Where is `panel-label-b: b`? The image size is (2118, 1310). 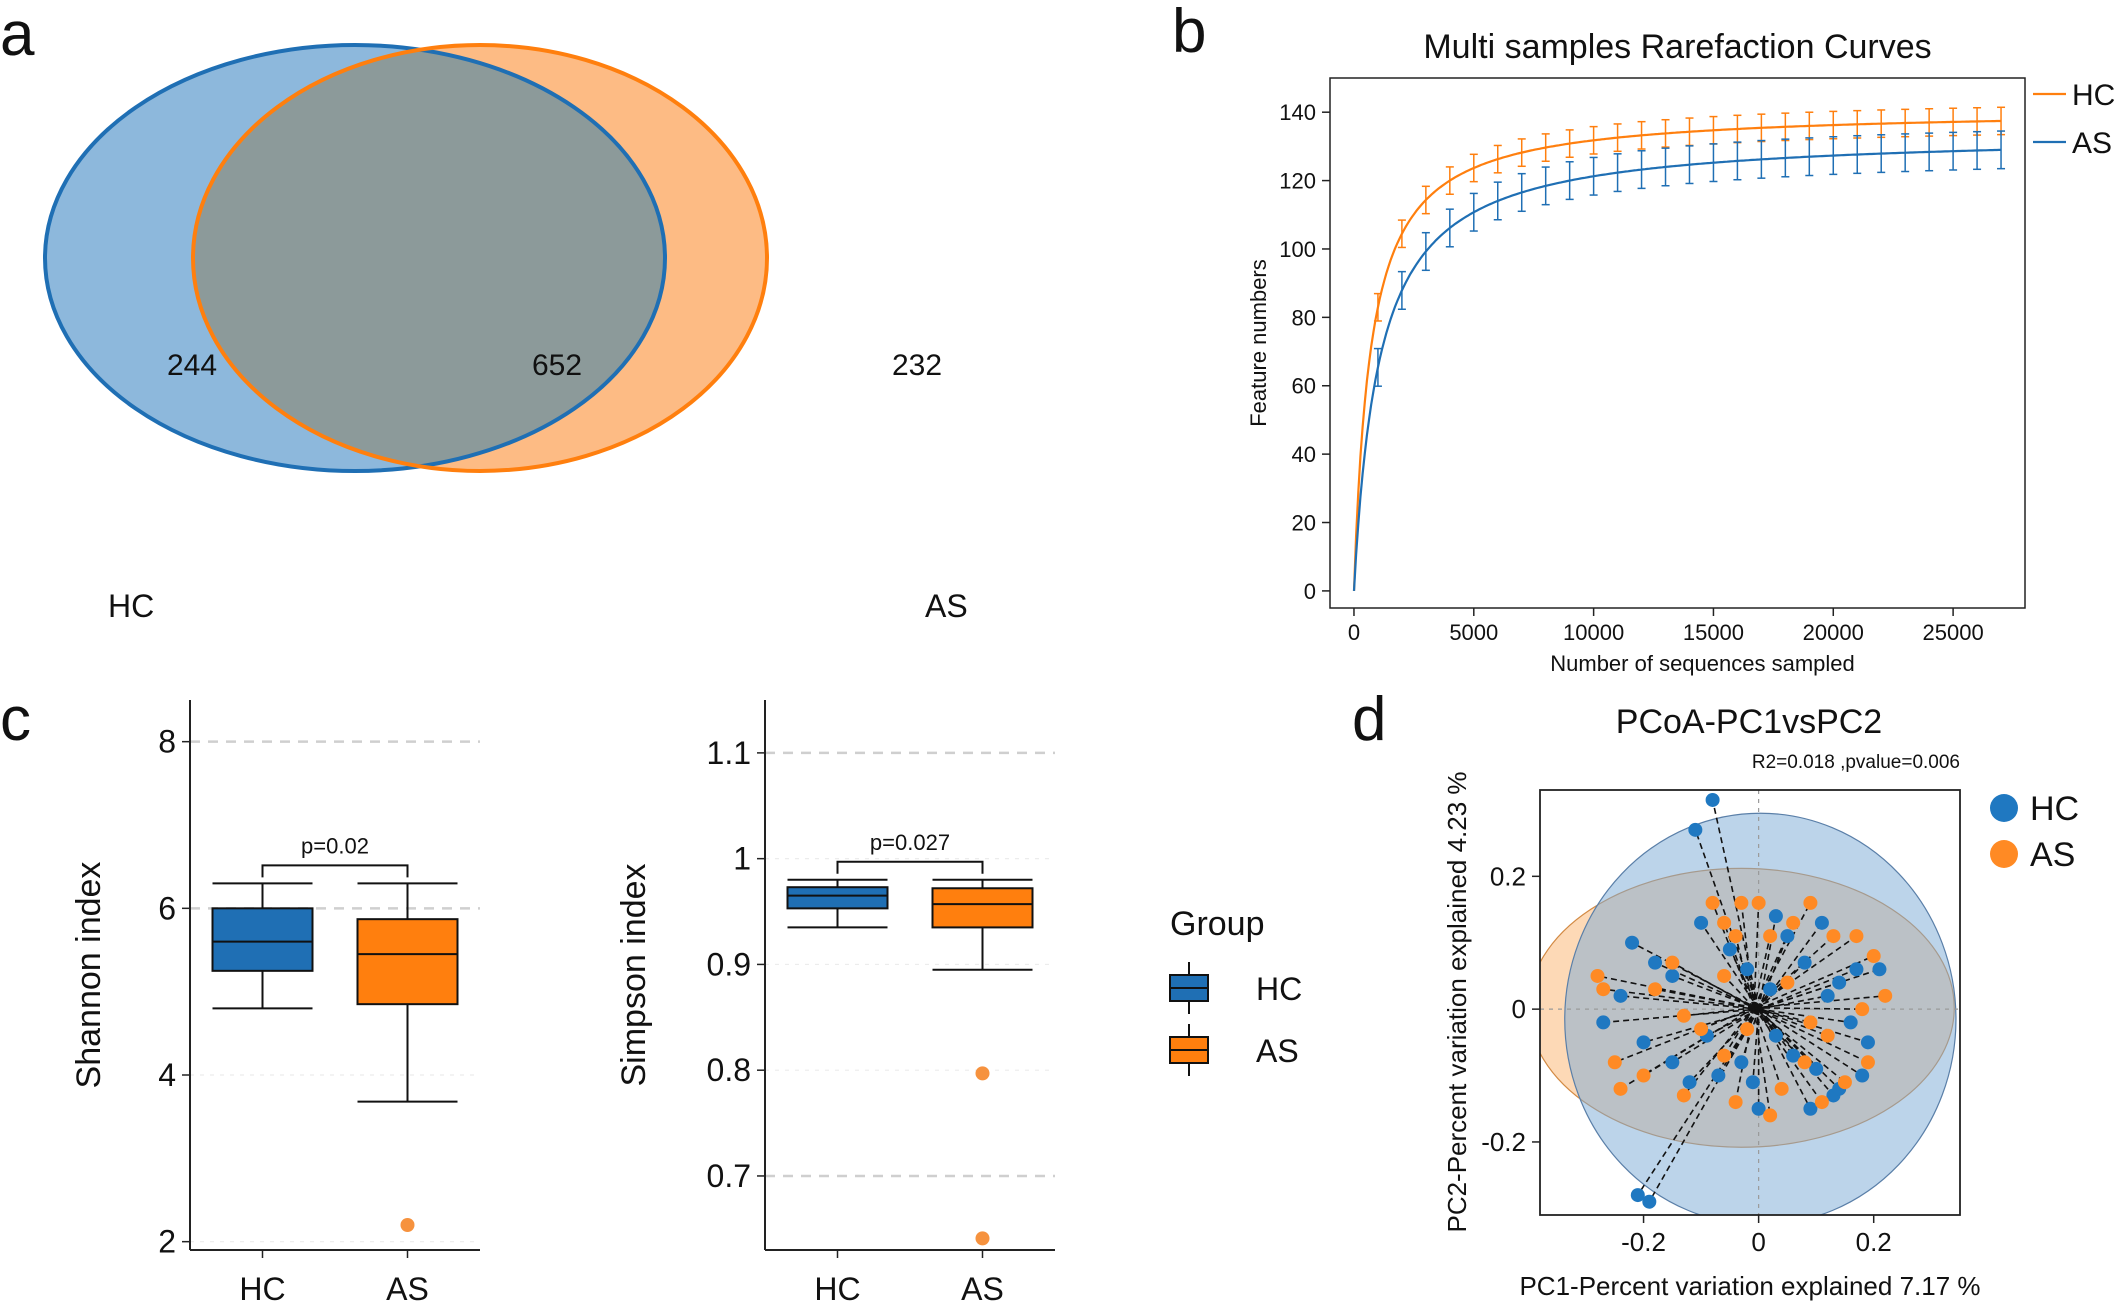 panel-label-b: b is located at coordinates (1189, 33).